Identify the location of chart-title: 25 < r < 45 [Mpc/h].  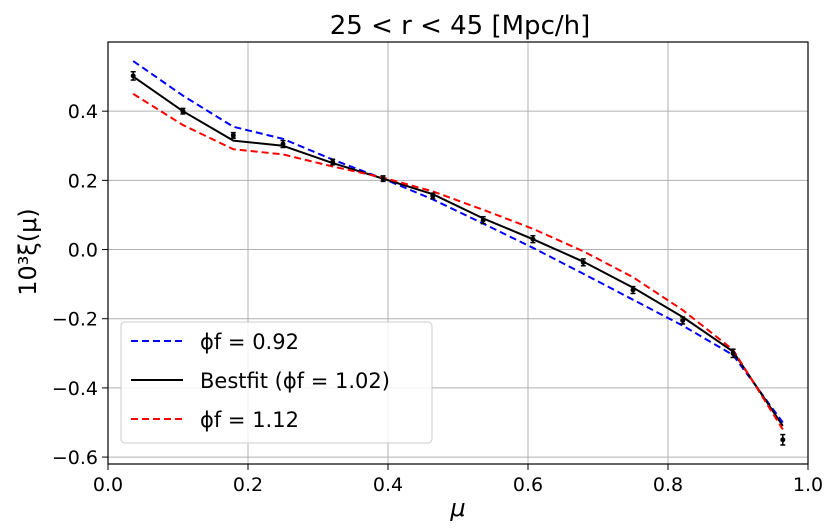
(460, 26).